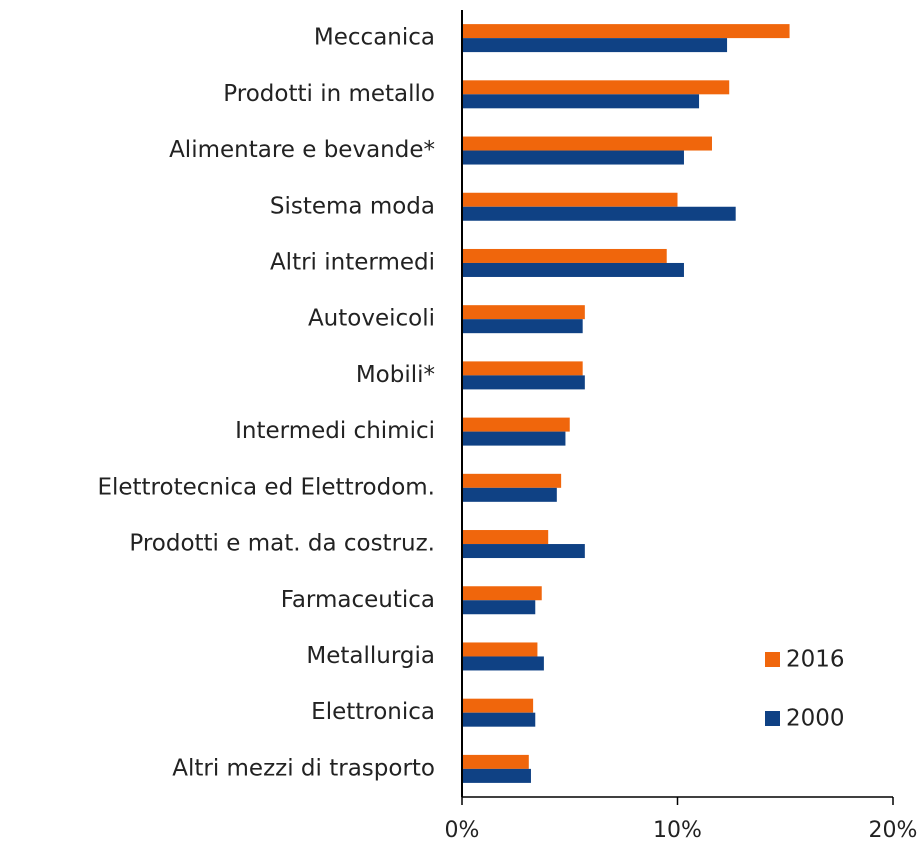 The image size is (923, 850). Describe the element at coordinates (335, 431) in the screenshot. I see `category-label: Intermedi chimici` at that location.